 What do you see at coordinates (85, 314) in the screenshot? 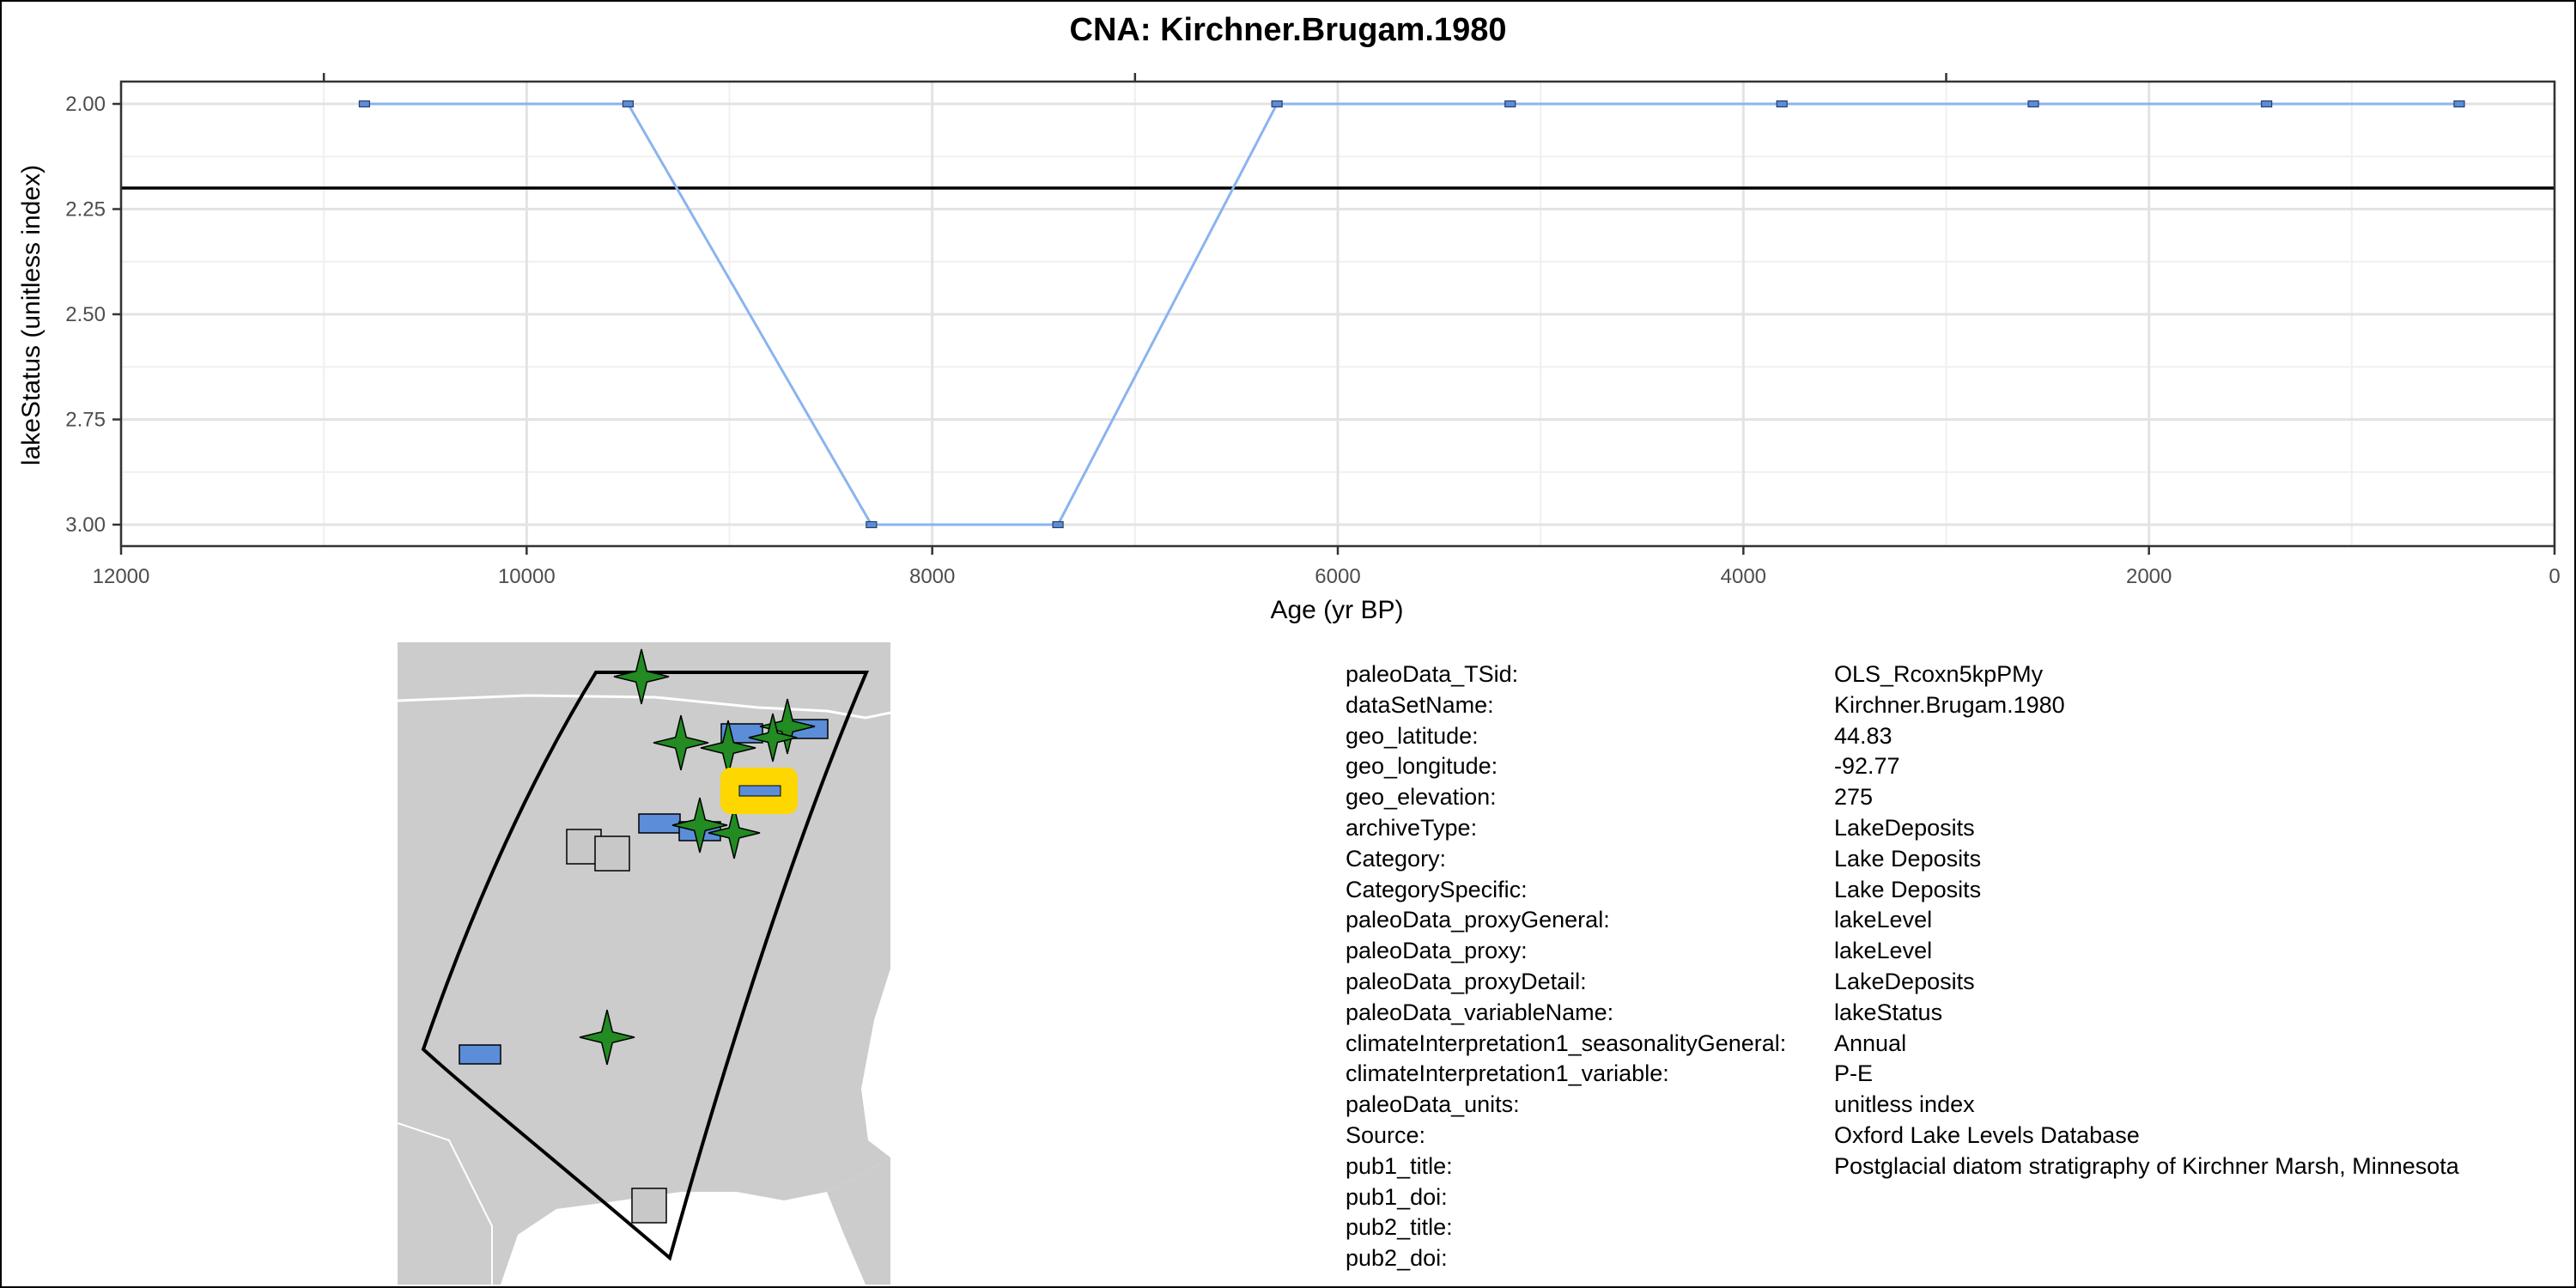
I see `y-tick-label: 2.50` at bounding box center [85, 314].